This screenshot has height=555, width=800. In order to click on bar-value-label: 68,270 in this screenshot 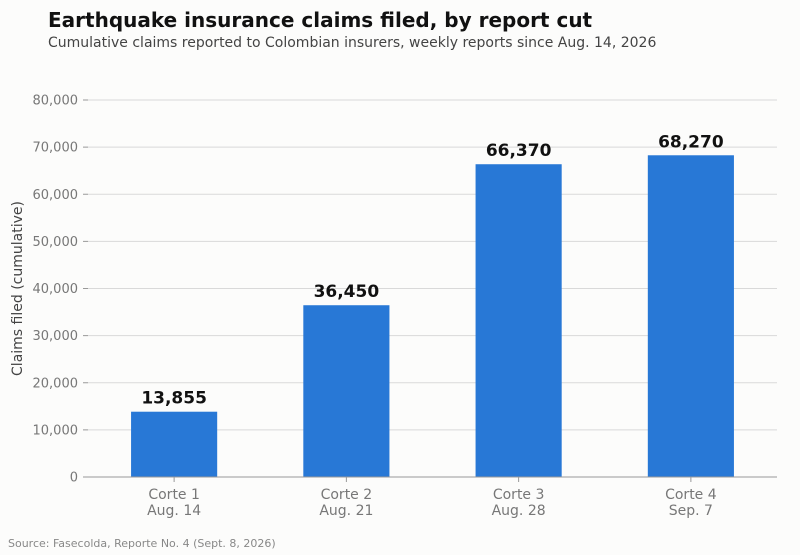, I will do `click(691, 142)`.